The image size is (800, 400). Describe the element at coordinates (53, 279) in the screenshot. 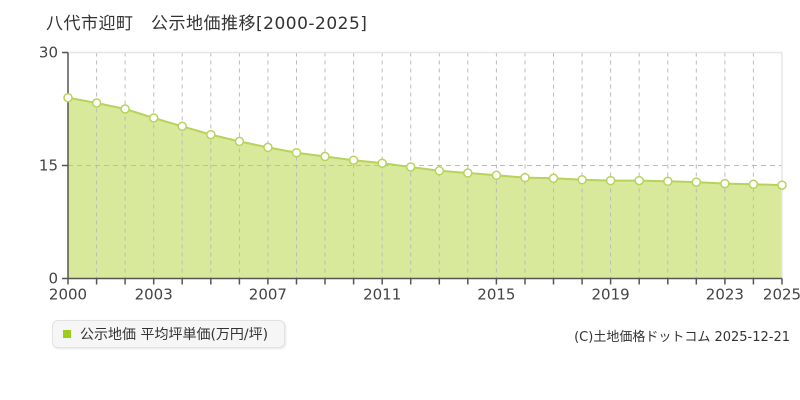

I see `svg-text: 0` at that location.